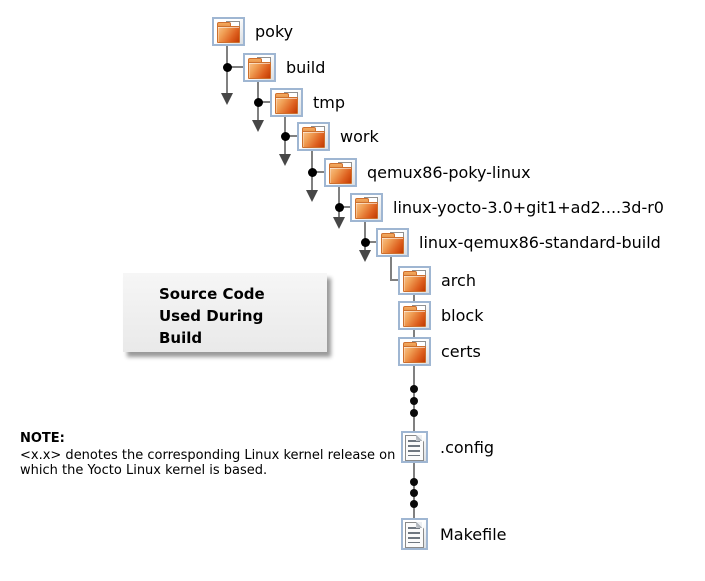 The width and height of the screenshot is (705, 581). Describe the element at coordinates (338, 136) in the screenshot. I see `tree-node-work: work` at that location.